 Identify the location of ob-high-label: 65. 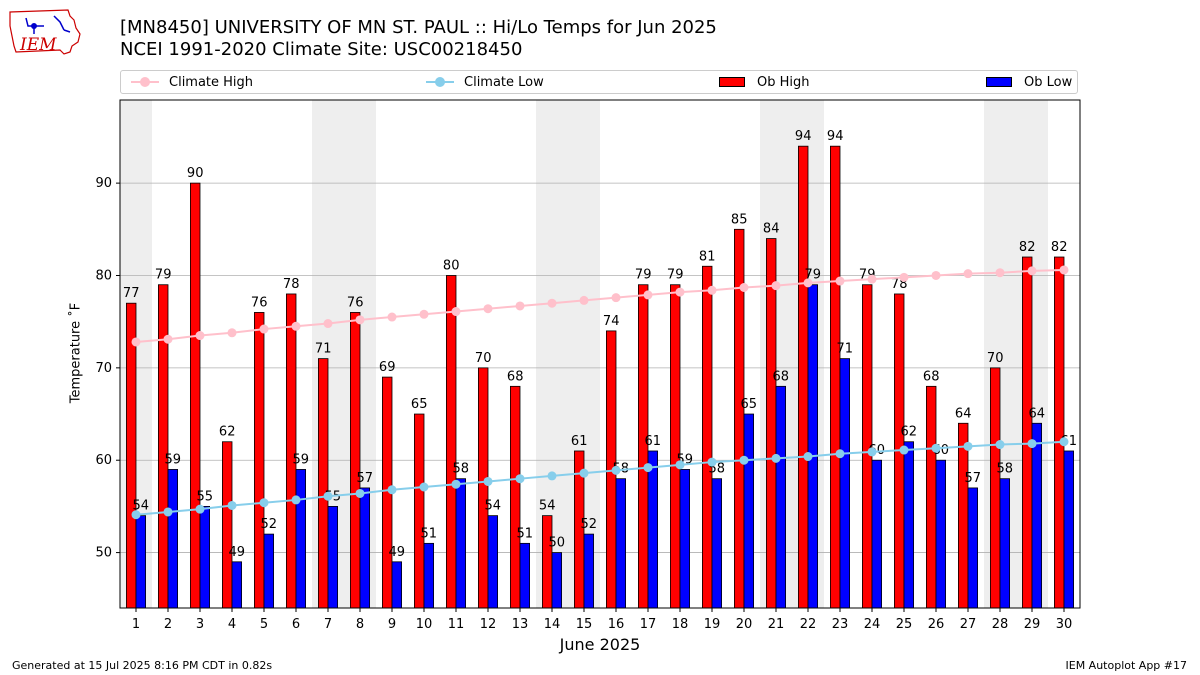
(419, 404).